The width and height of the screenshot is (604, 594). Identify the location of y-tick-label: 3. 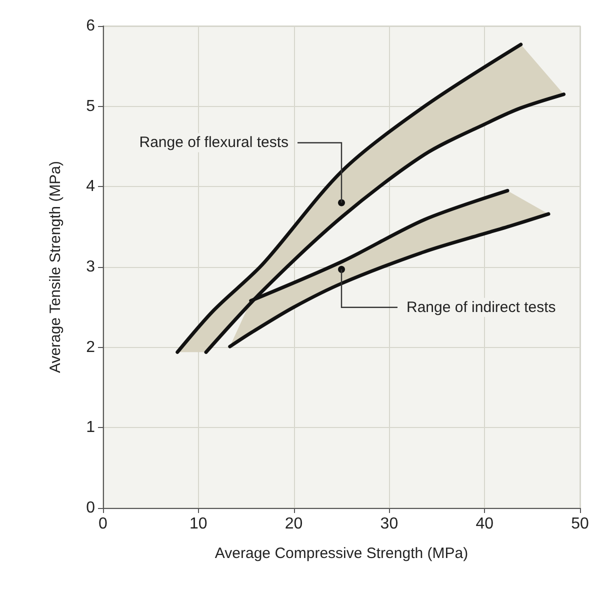
(91, 267).